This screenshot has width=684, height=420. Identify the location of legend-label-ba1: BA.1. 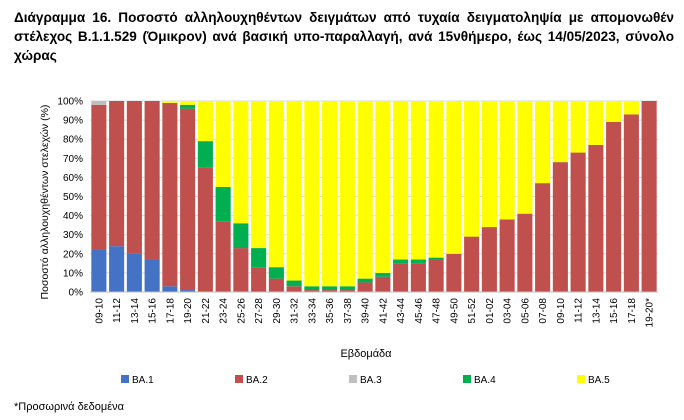
(143, 380).